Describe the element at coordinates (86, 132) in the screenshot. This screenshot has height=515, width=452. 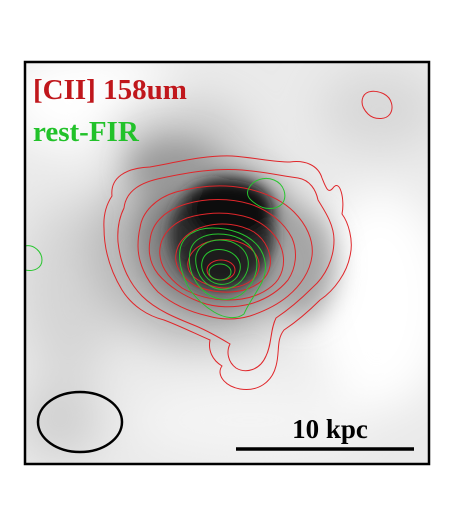
I see `fir-label: rest-FIR` at that location.